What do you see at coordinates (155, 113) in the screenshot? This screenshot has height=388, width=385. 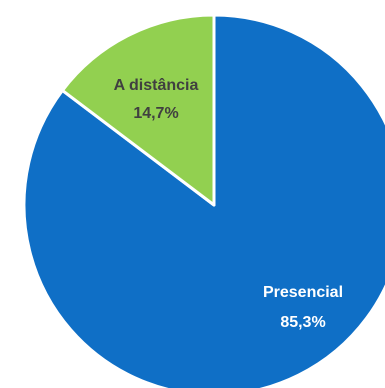 I see `slice-value-label: 14,7%` at bounding box center [155, 113].